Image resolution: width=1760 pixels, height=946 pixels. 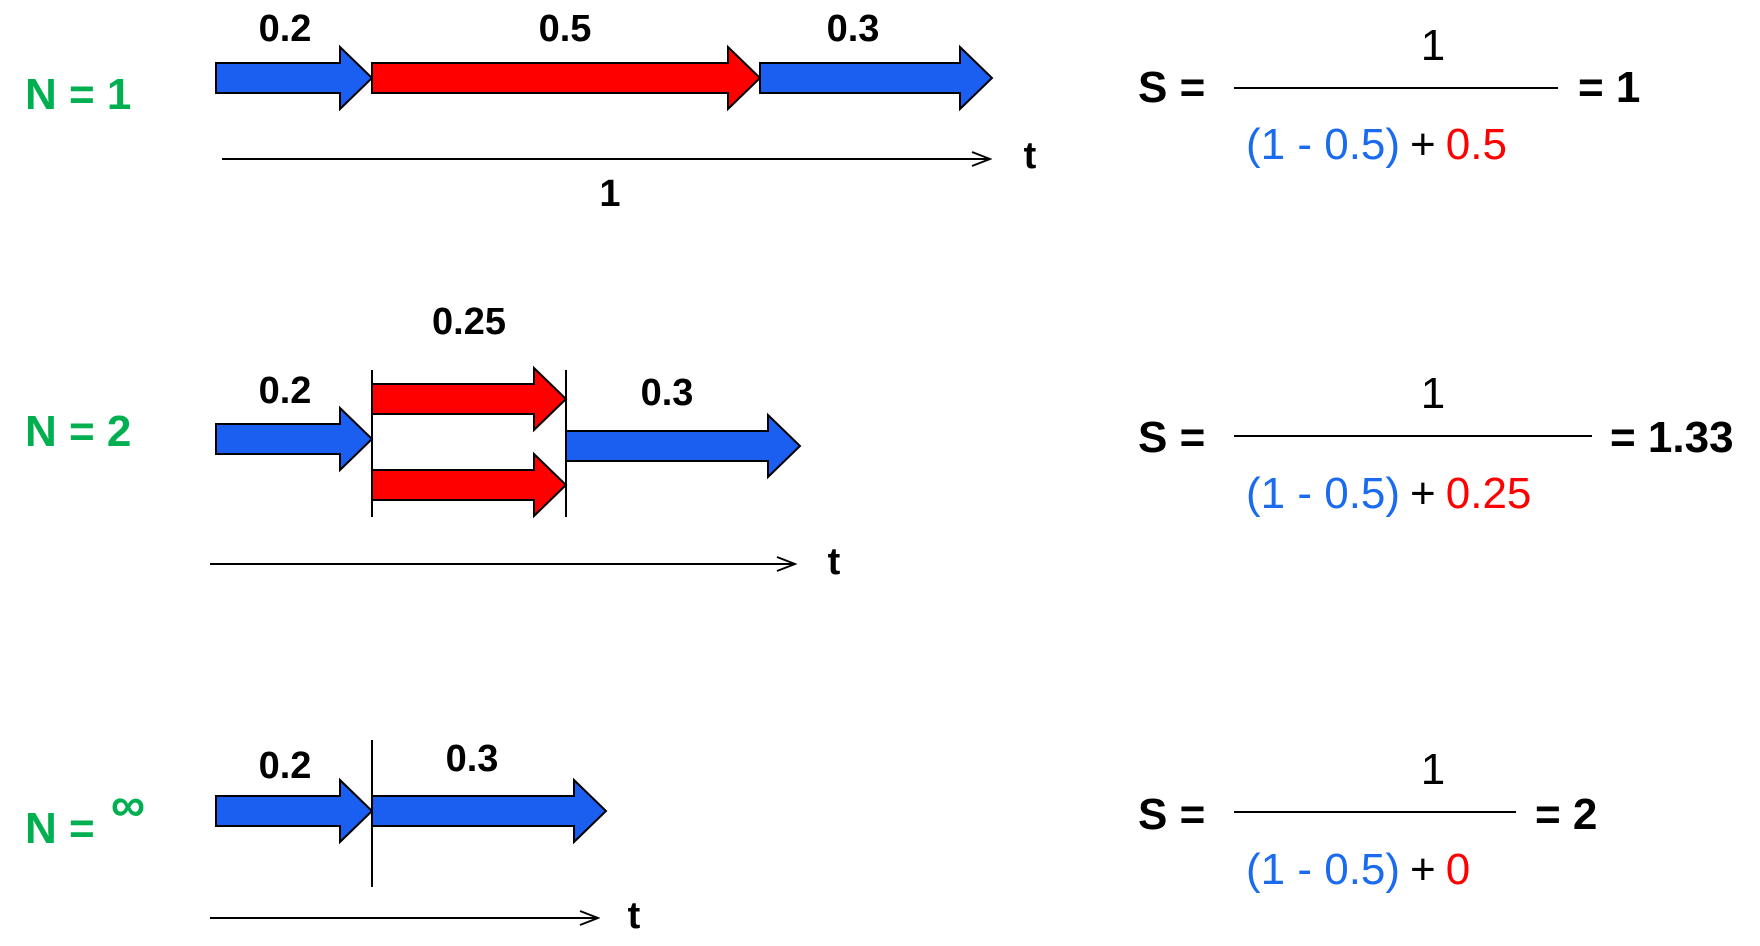 What do you see at coordinates (294, 811) in the screenshot?
I see `ninf-serial-start-arrow` at bounding box center [294, 811].